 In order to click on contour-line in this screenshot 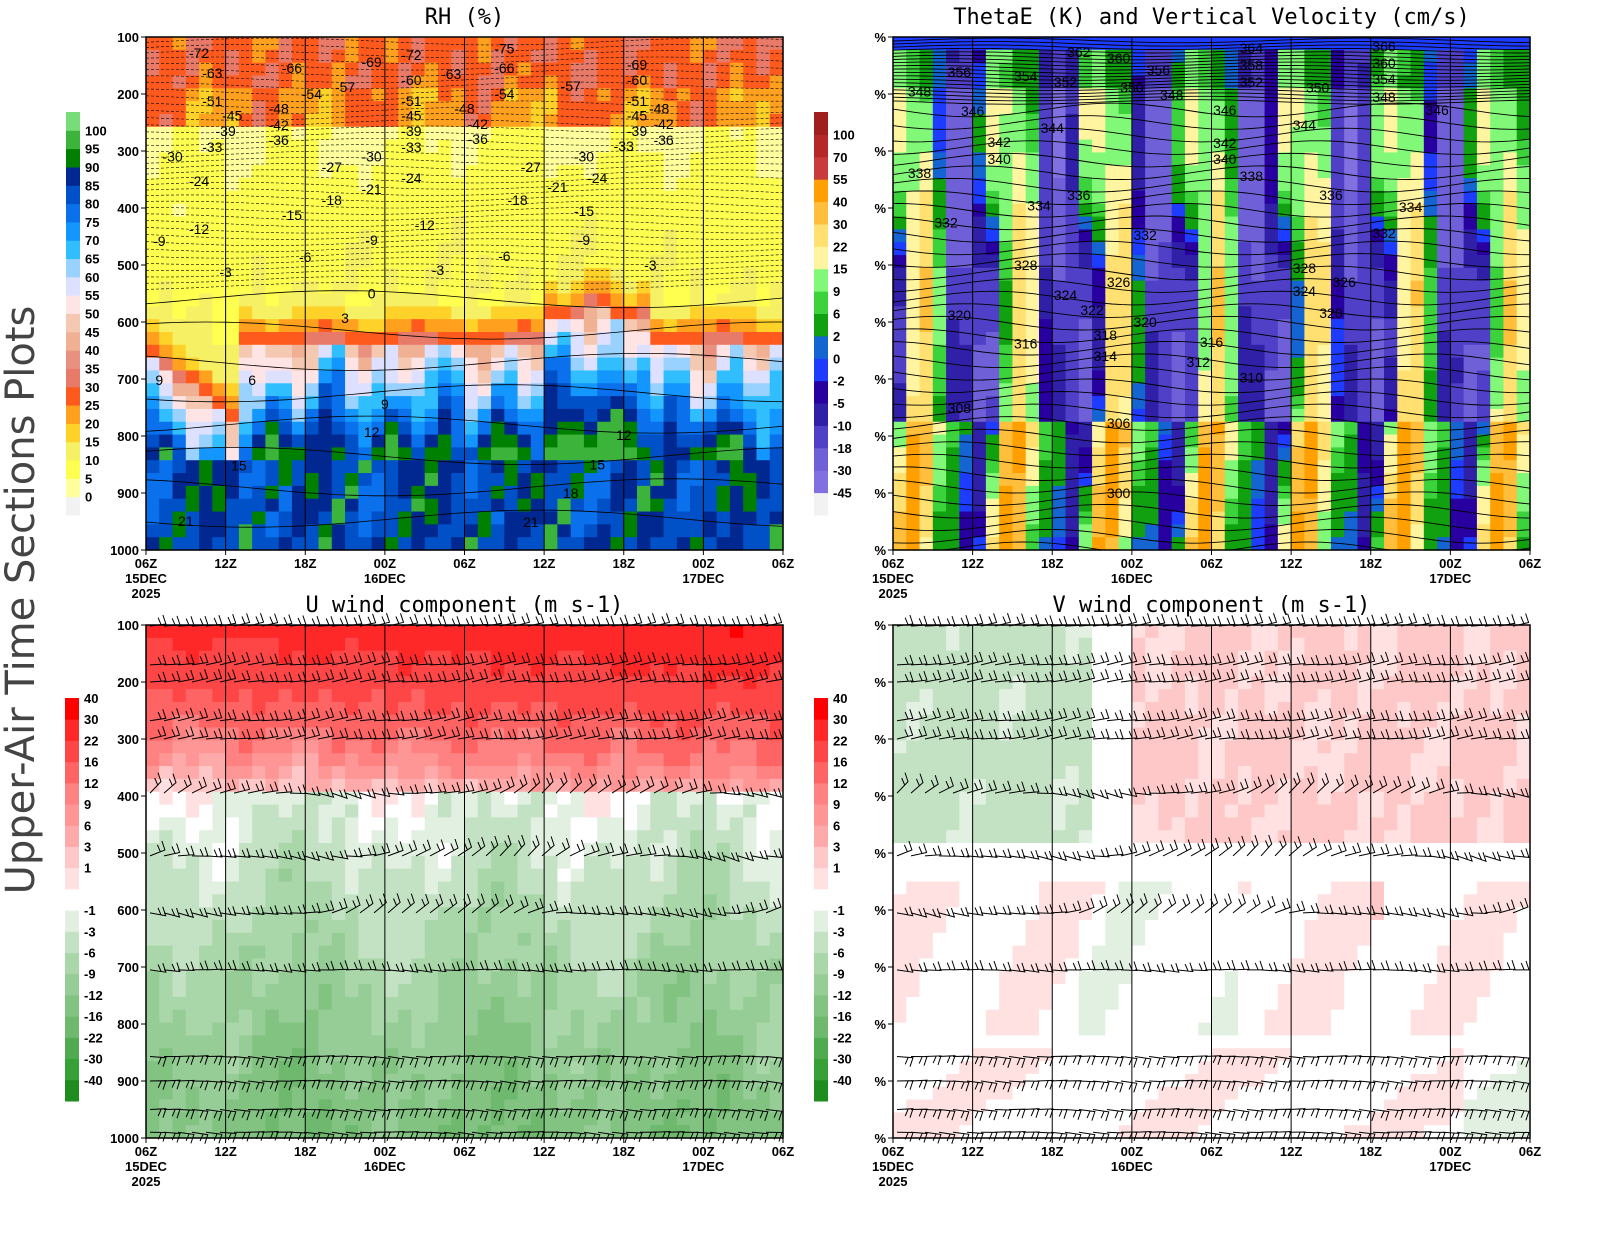, I will do `click(464, 242)`.